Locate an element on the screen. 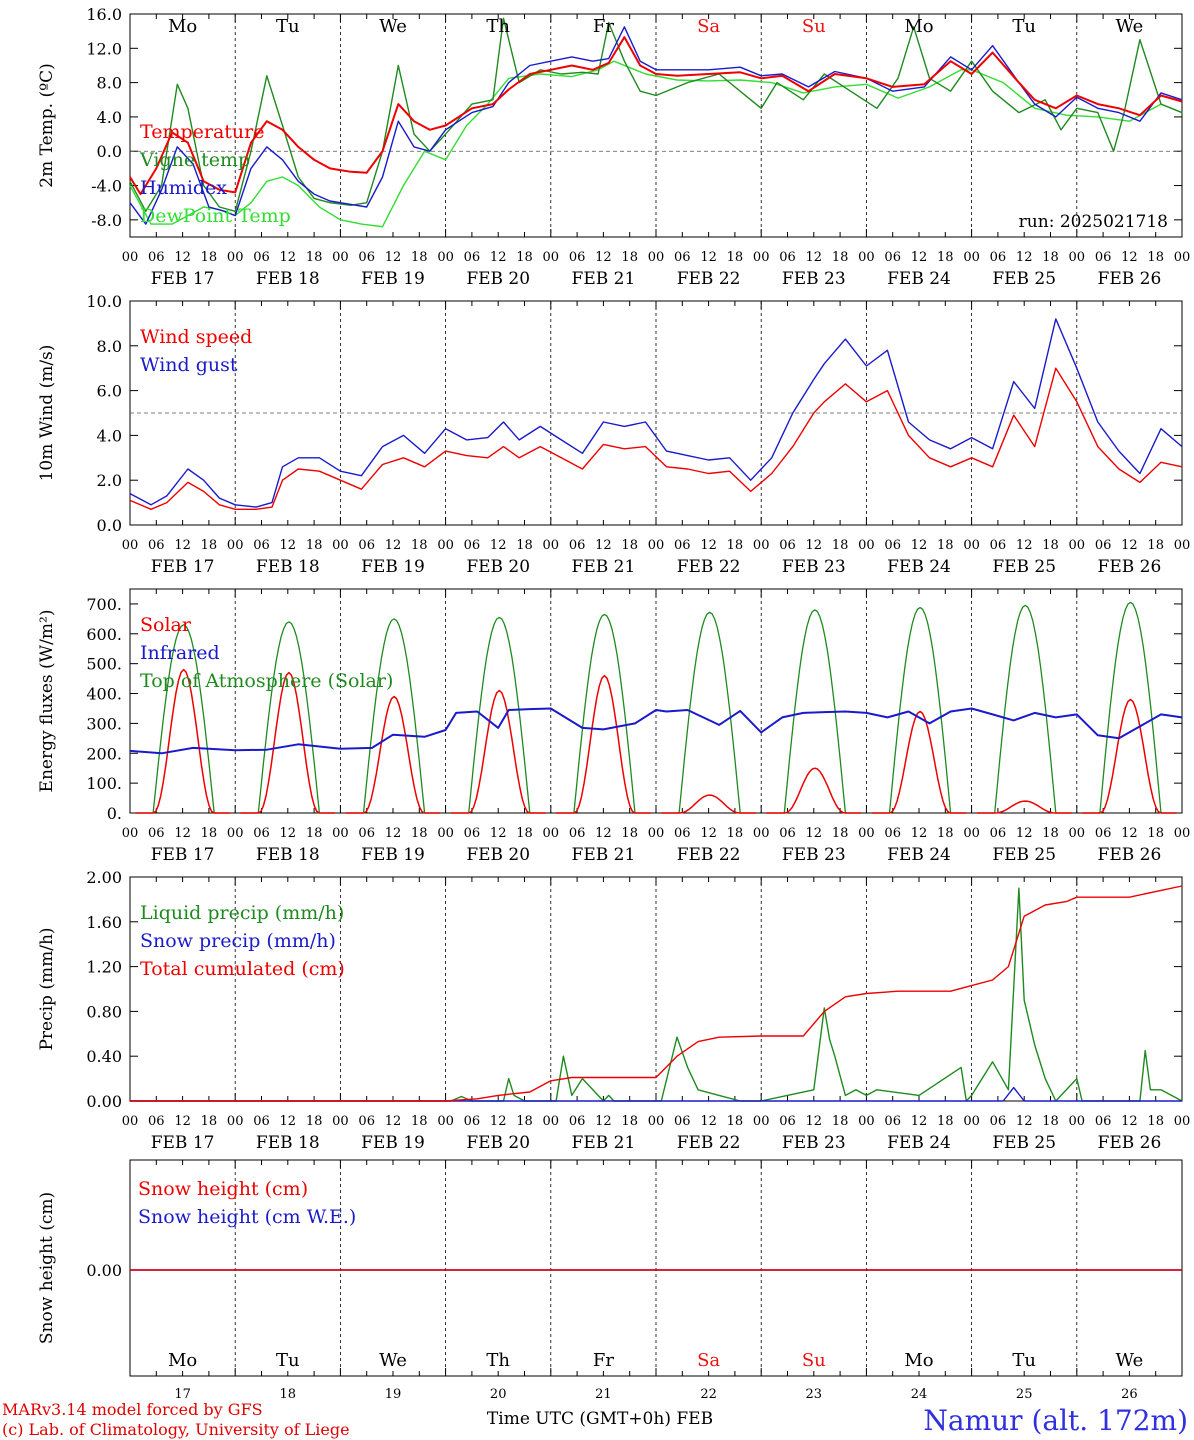 The height and width of the screenshot is (1440, 1194). y-tick-label: 0. is located at coordinates (114, 813).